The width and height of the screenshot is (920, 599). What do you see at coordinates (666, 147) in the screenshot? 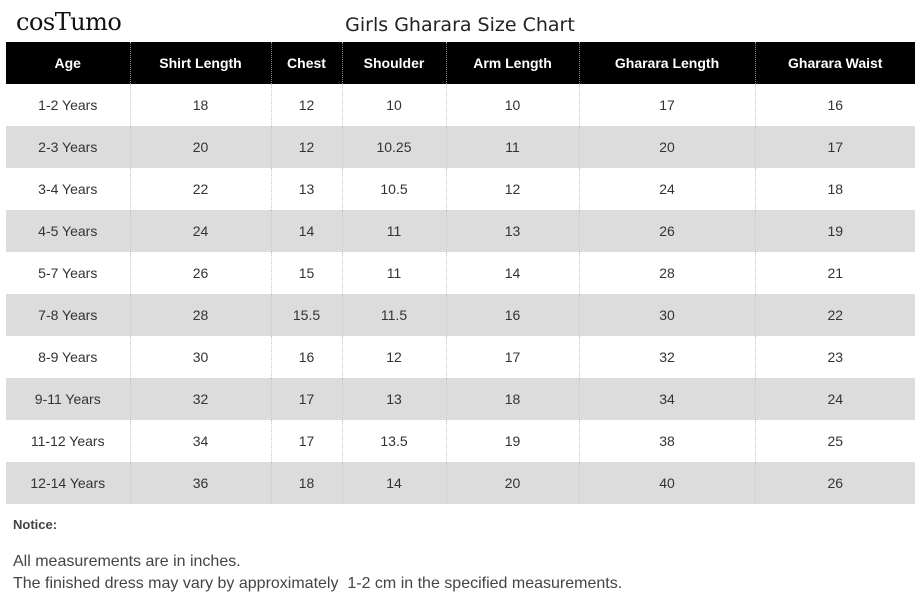
I see `cell-gharara-length: 20` at bounding box center [666, 147].